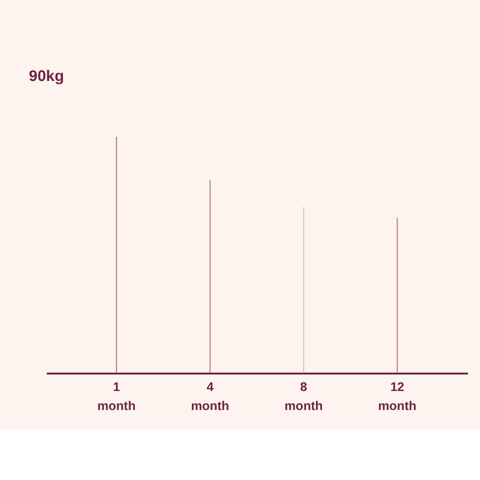  I want to click on x-tick-label: 12 month, so click(397, 397).